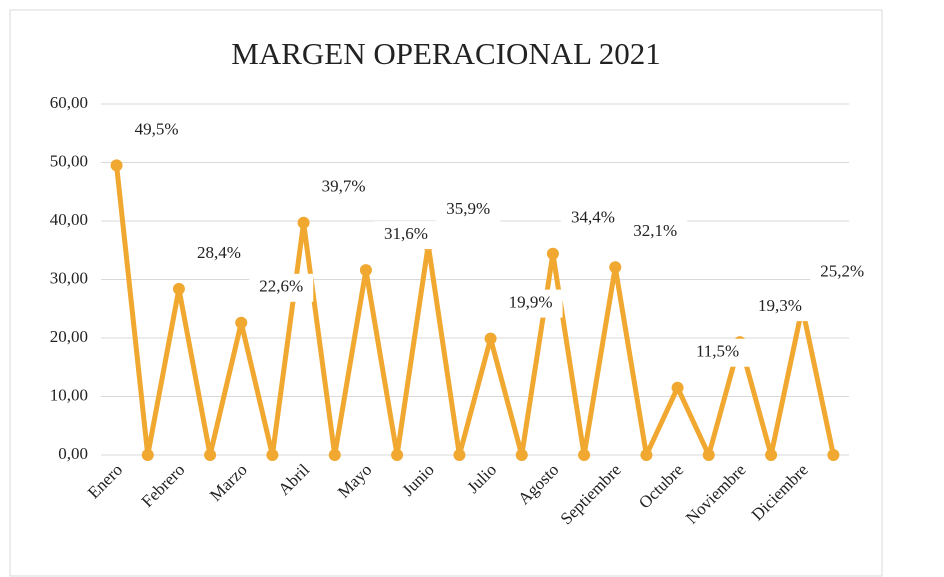 This screenshot has width=944, height=577. I want to click on data-label-text: 35,9%, so click(468, 208).